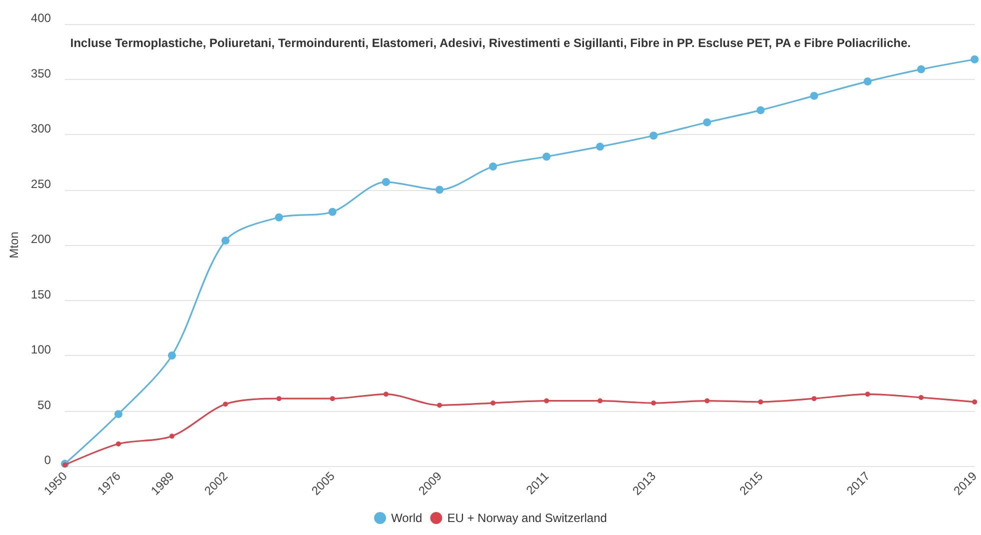 This screenshot has height=535, width=981. I want to click on legend-label: EU + Norway and Switzerland, so click(527, 518).